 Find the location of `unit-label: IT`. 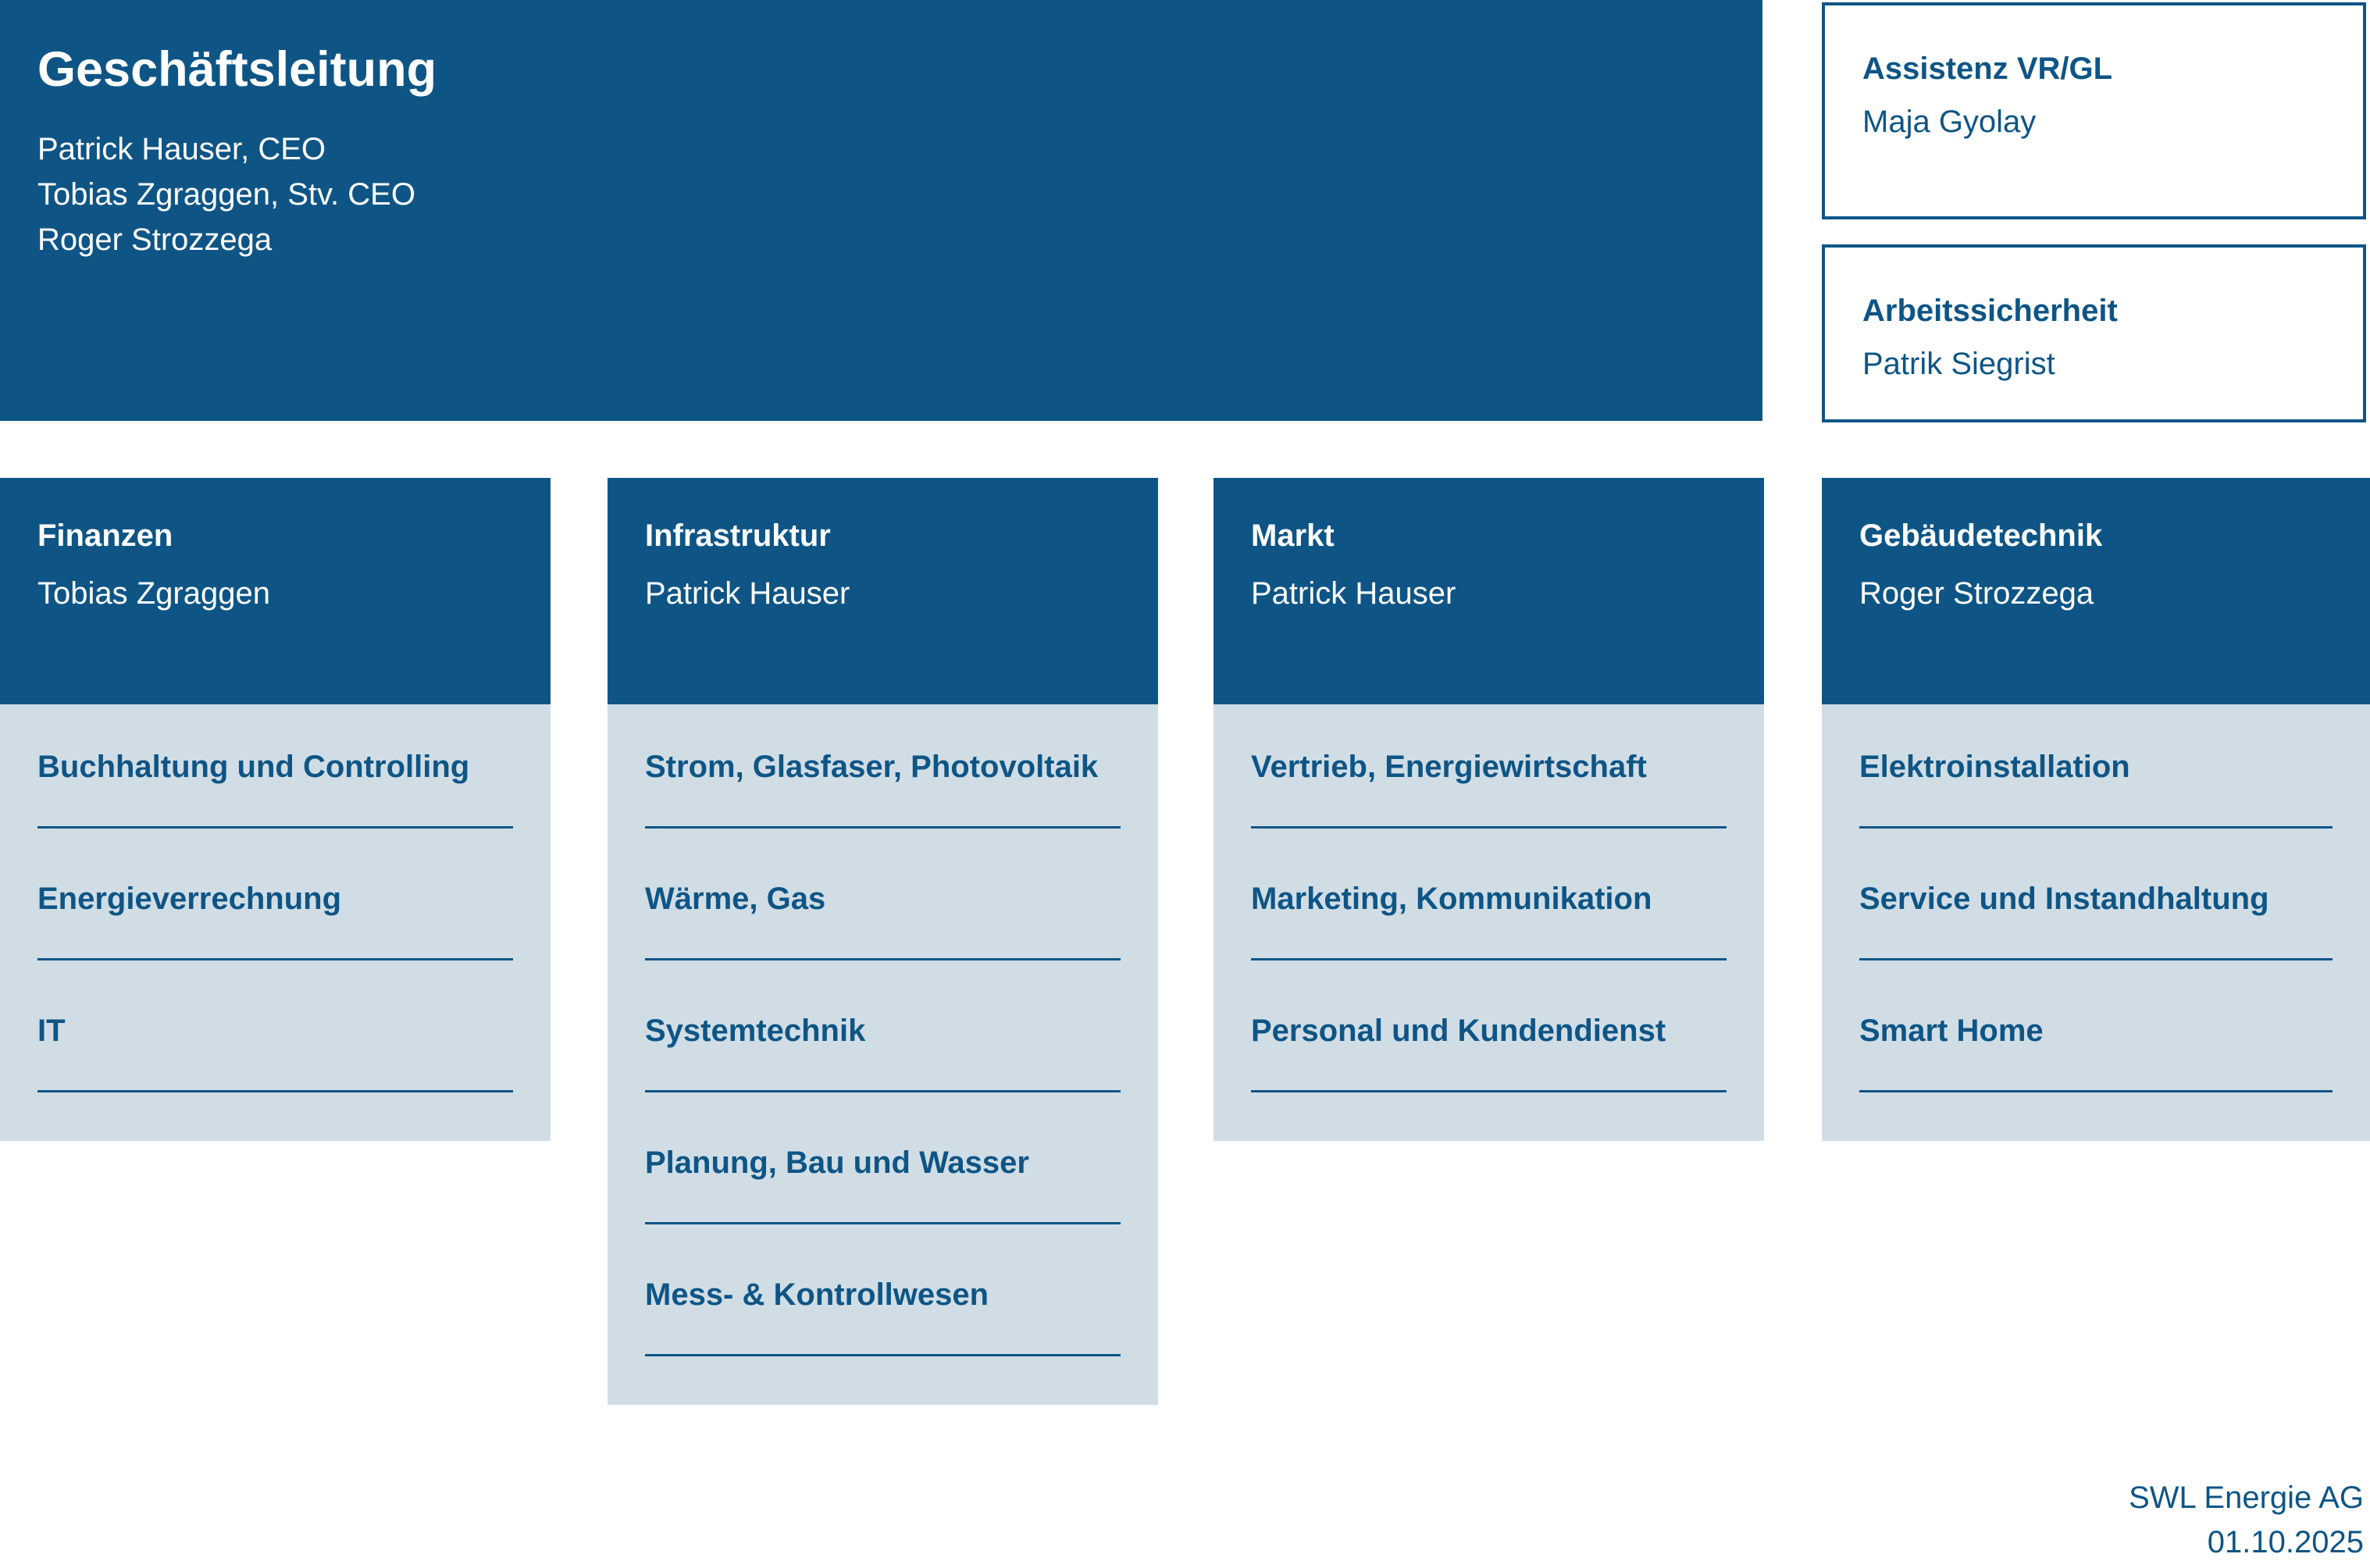

unit-label: IT is located at coordinates (51, 1031).